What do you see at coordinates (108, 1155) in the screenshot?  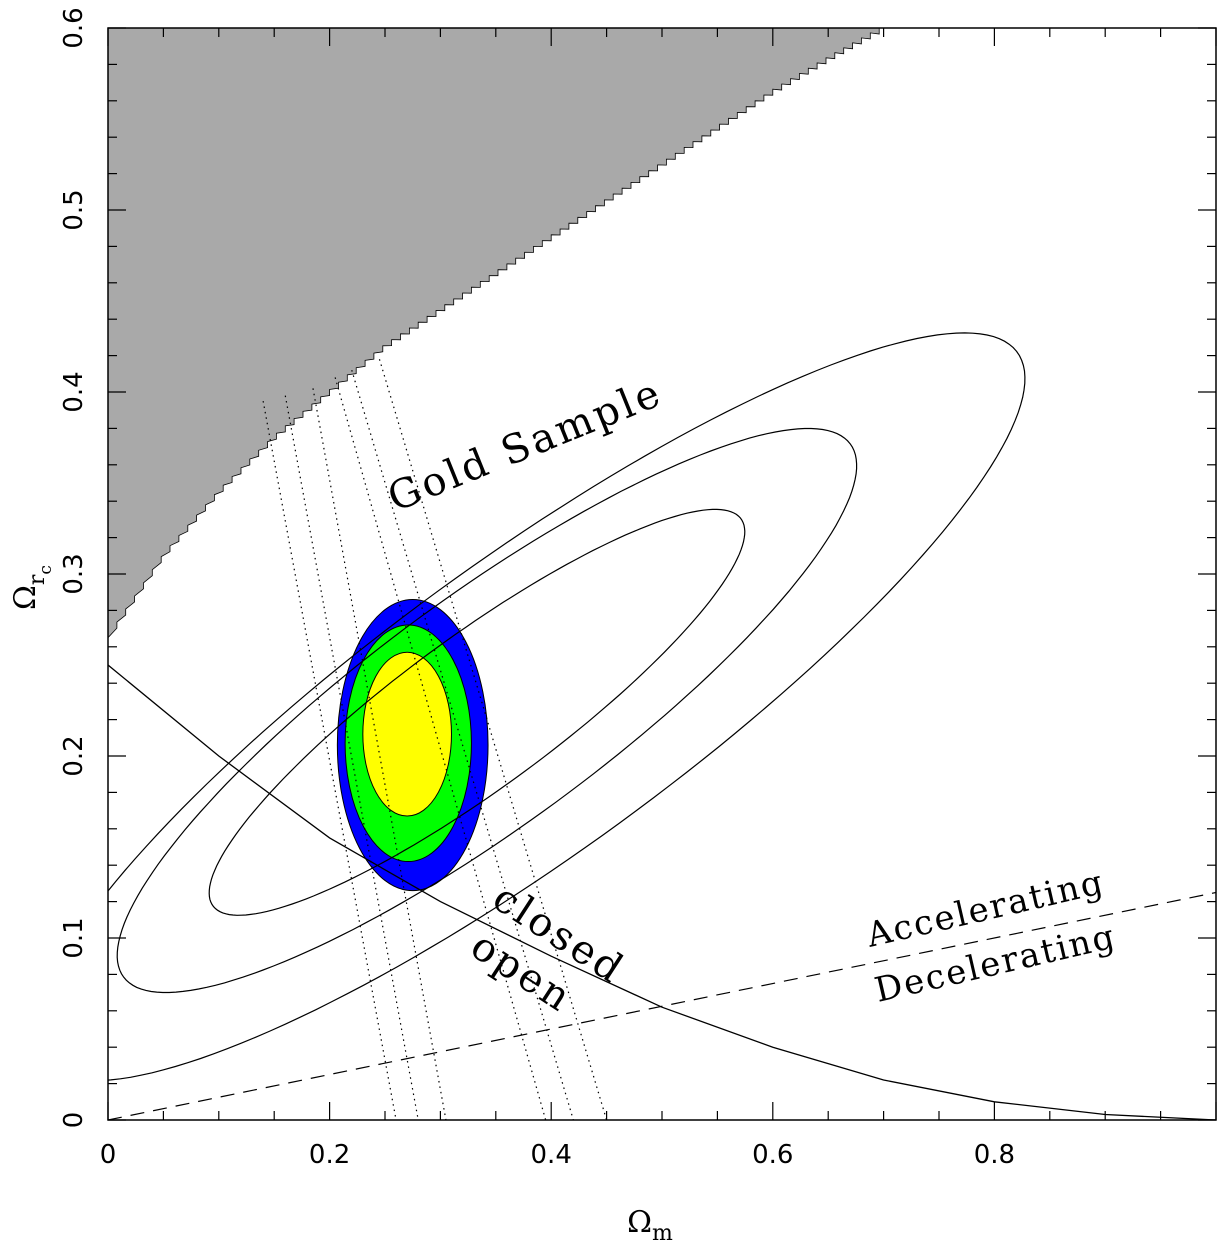 I see `x-tick-label: 0` at bounding box center [108, 1155].